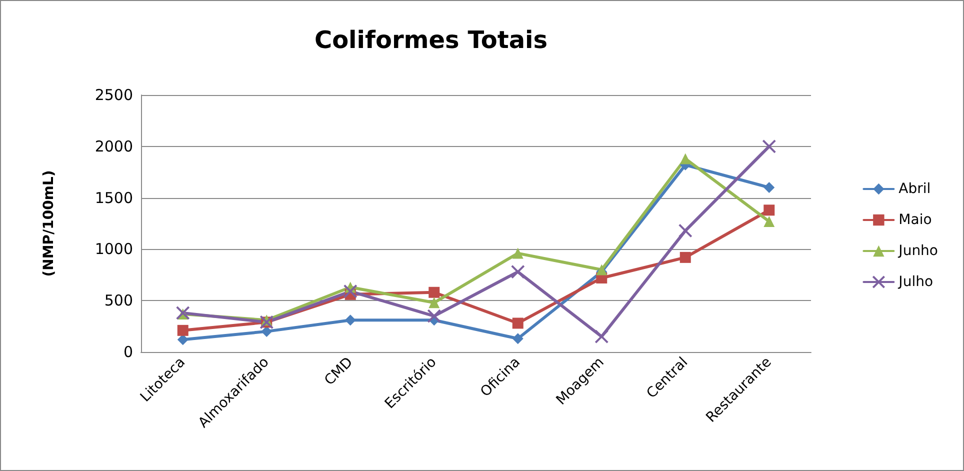  What do you see at coordinates (914, 189) in the screenshot?
I see `legend-label: Abril` at bounding box center [914, 189].